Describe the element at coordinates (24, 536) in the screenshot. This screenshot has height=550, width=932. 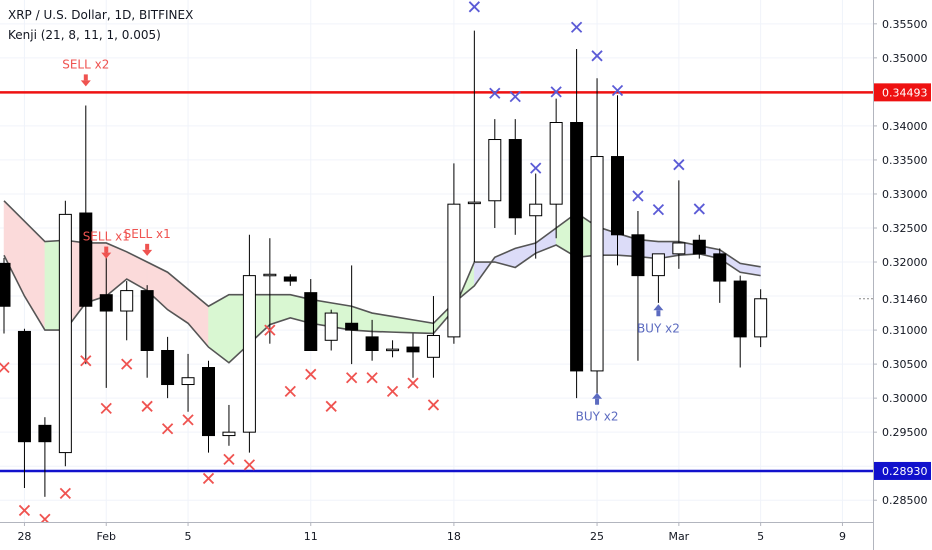
I see `time-tick-label: 28` at that location.